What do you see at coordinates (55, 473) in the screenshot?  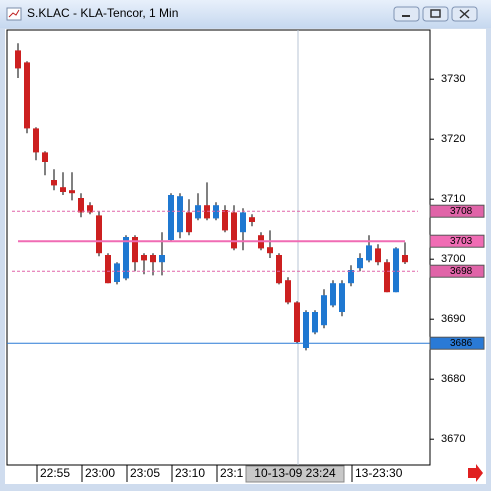 I see `x-tick-label: 22:55` at bounding box center [55, 473].